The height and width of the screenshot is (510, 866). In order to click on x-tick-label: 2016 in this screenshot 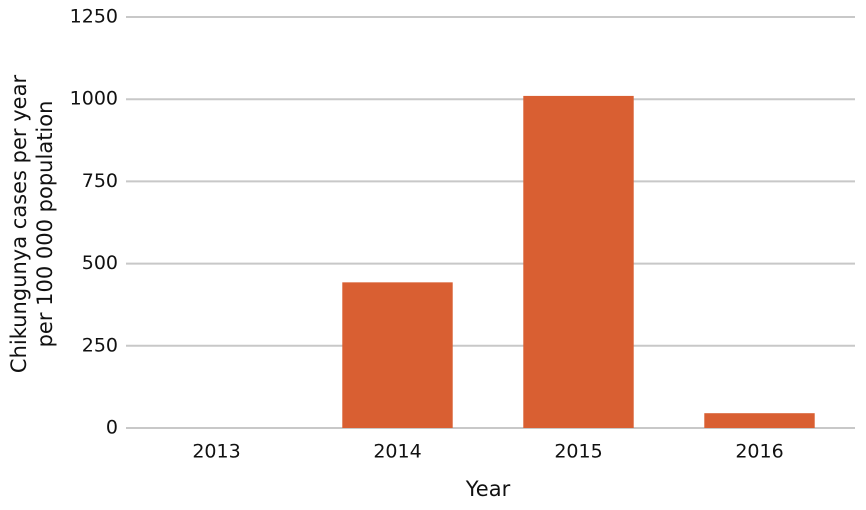, I will do `click(759, 452)`.